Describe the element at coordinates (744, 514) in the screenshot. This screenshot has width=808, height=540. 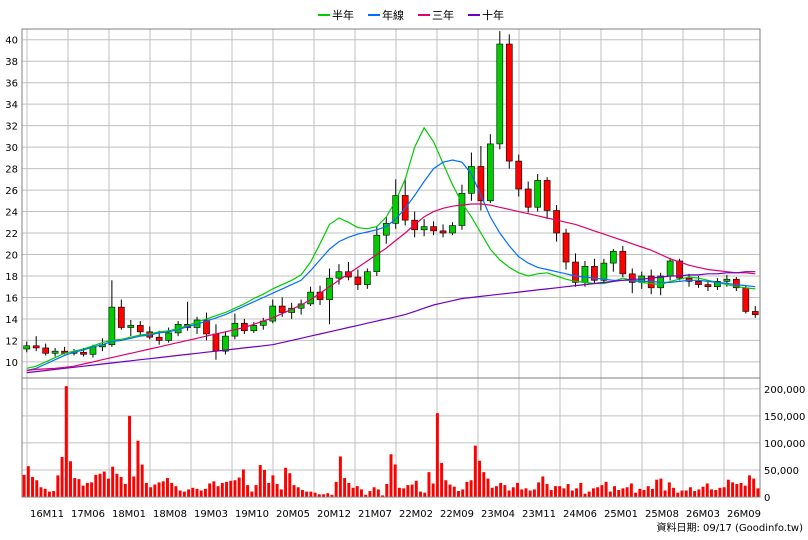
I see `x-tick-label: 26M09` at that location.